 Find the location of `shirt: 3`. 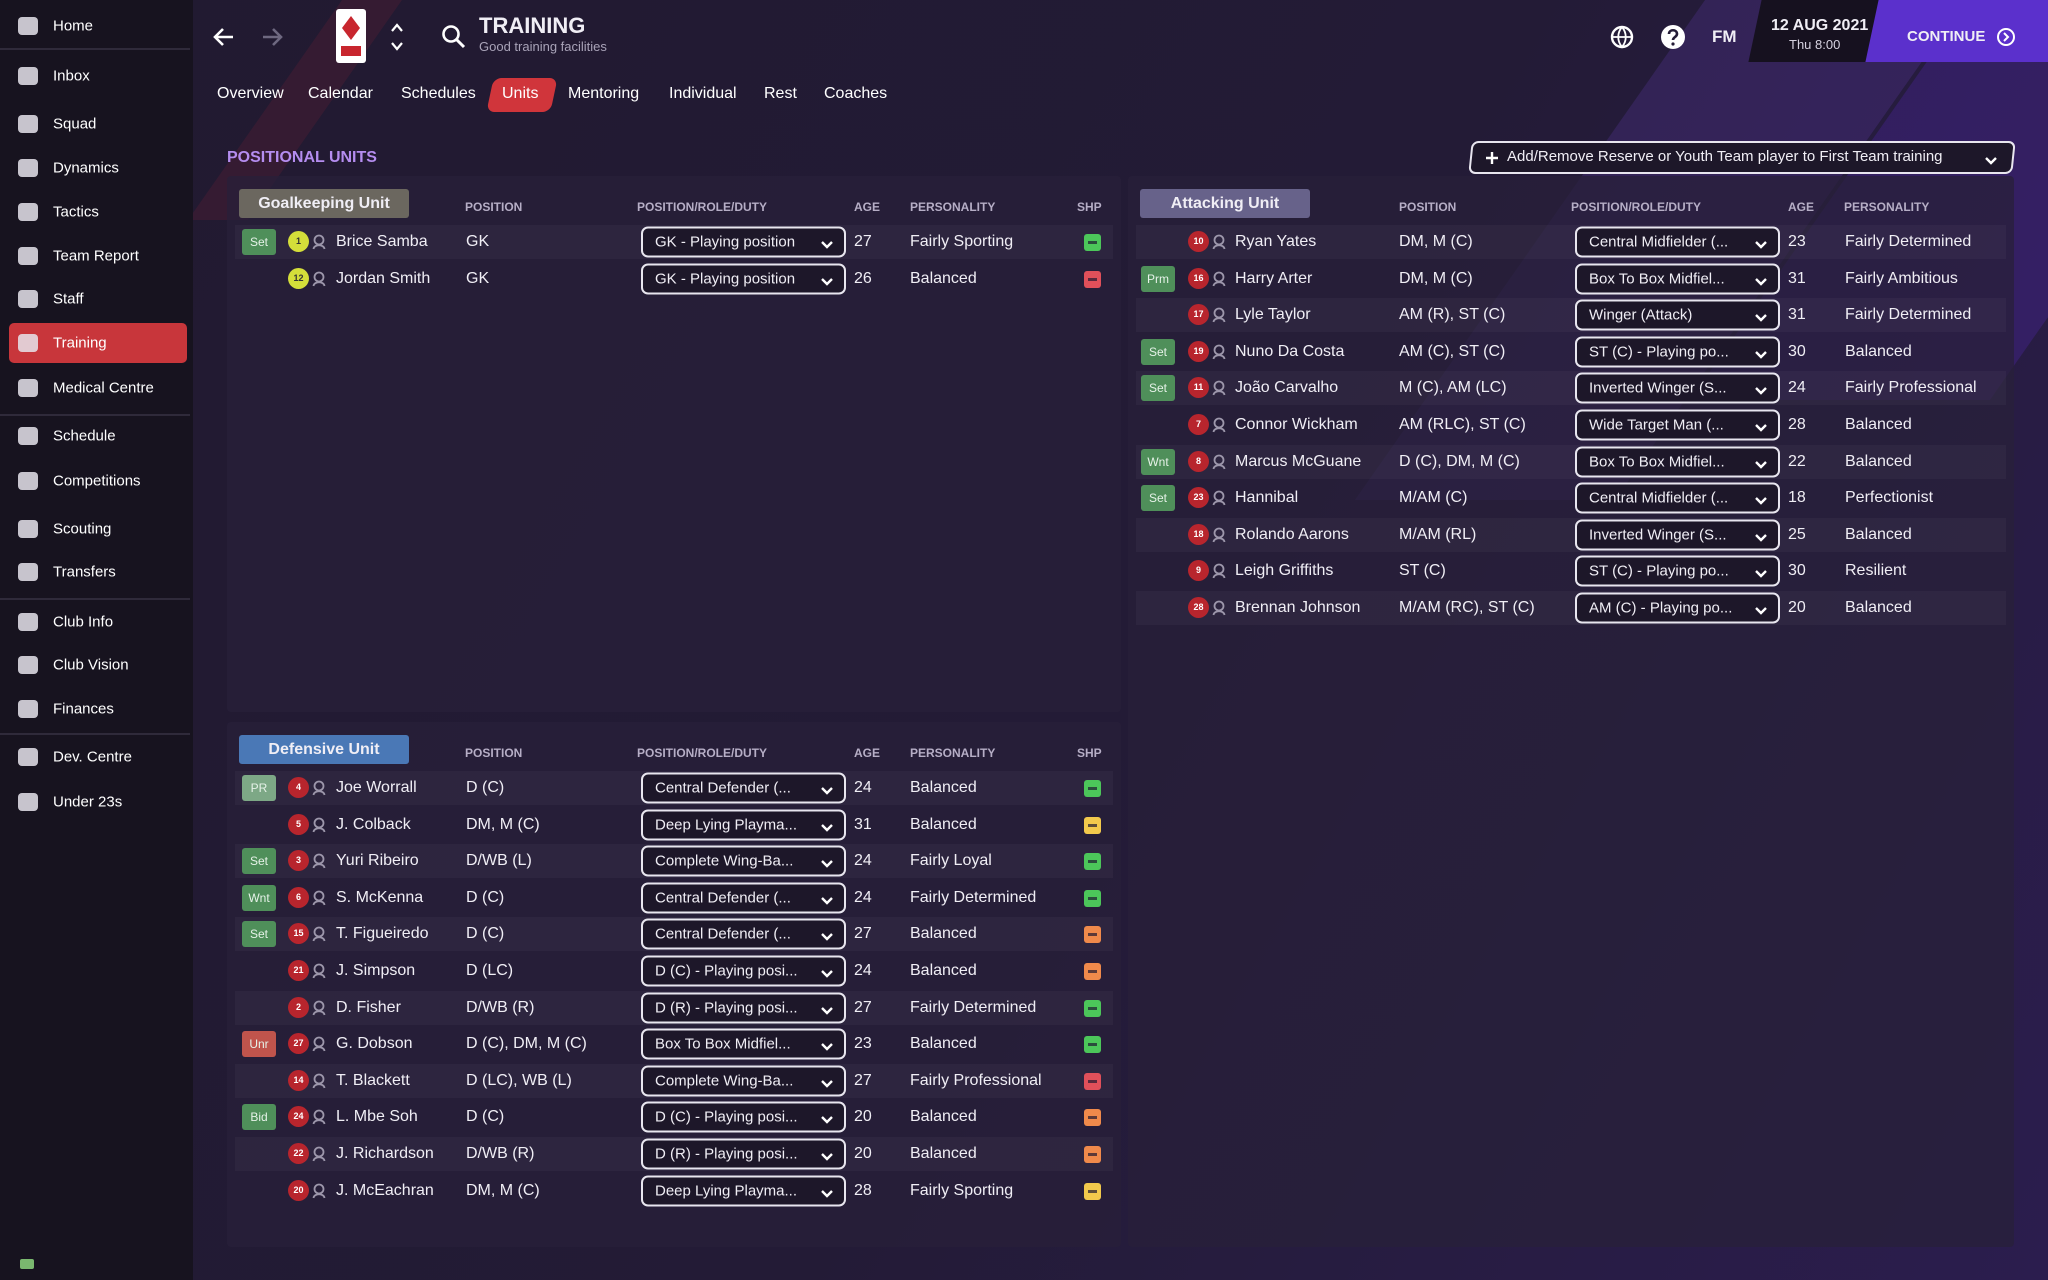

shirt: 3 is located at coordinates (298, 861).